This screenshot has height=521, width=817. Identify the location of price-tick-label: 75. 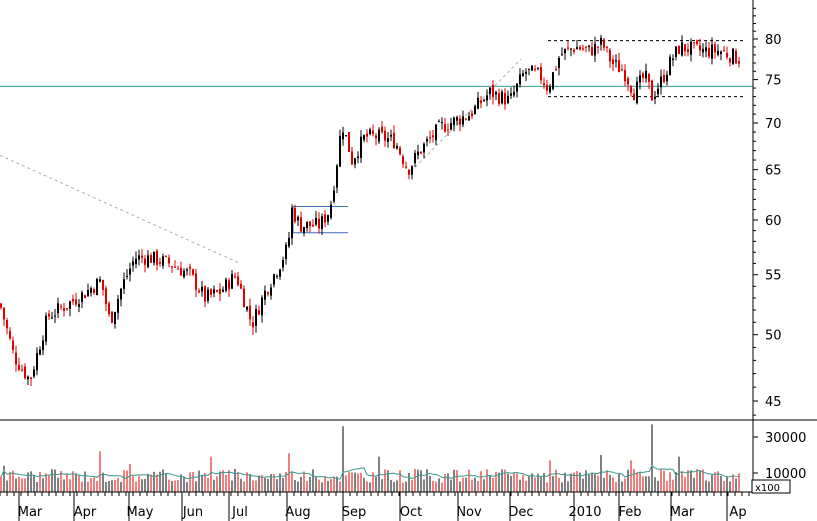
(773, 81).